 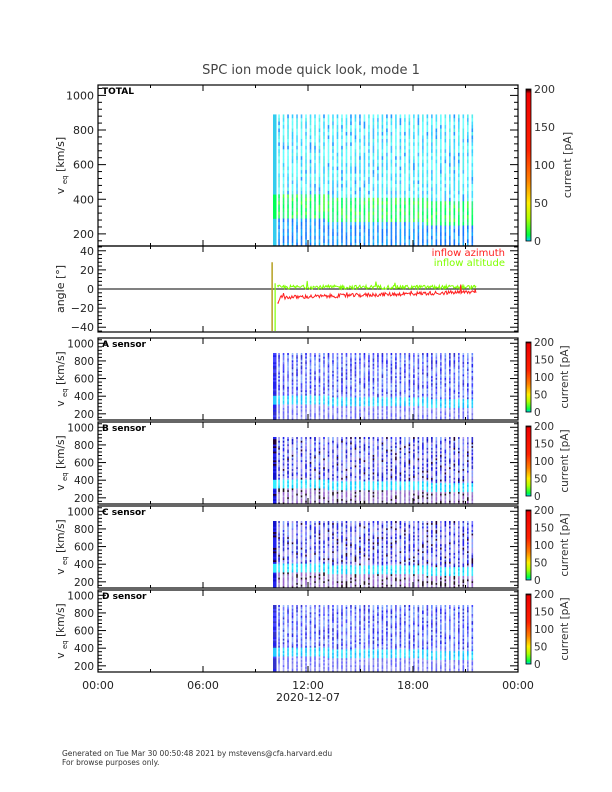 What do you see at coordinates (80, 95) in the screenshot?
I see `y-tick-label: 1000` at bounding box center [80, 95].